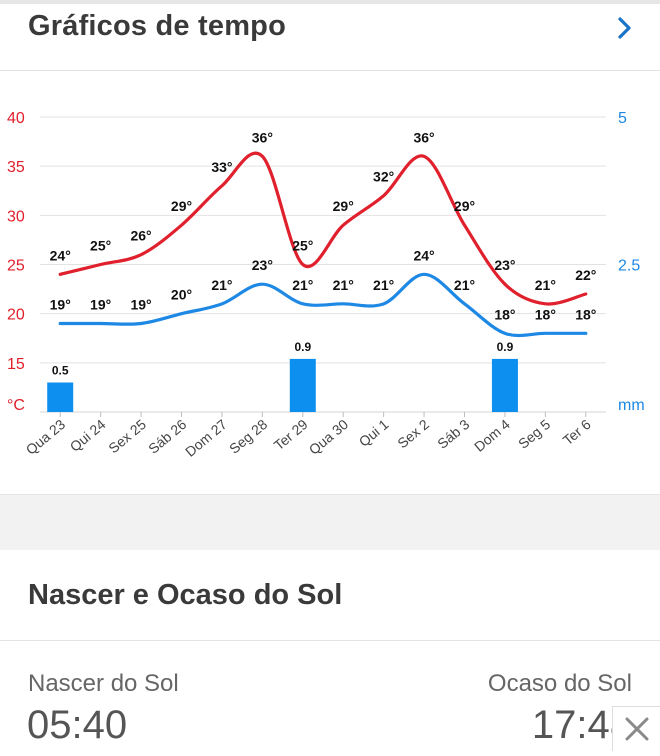  Describe the element at coordinates (262, 265) in the screenshot. I see `low-temp-label: 23°` at that location.